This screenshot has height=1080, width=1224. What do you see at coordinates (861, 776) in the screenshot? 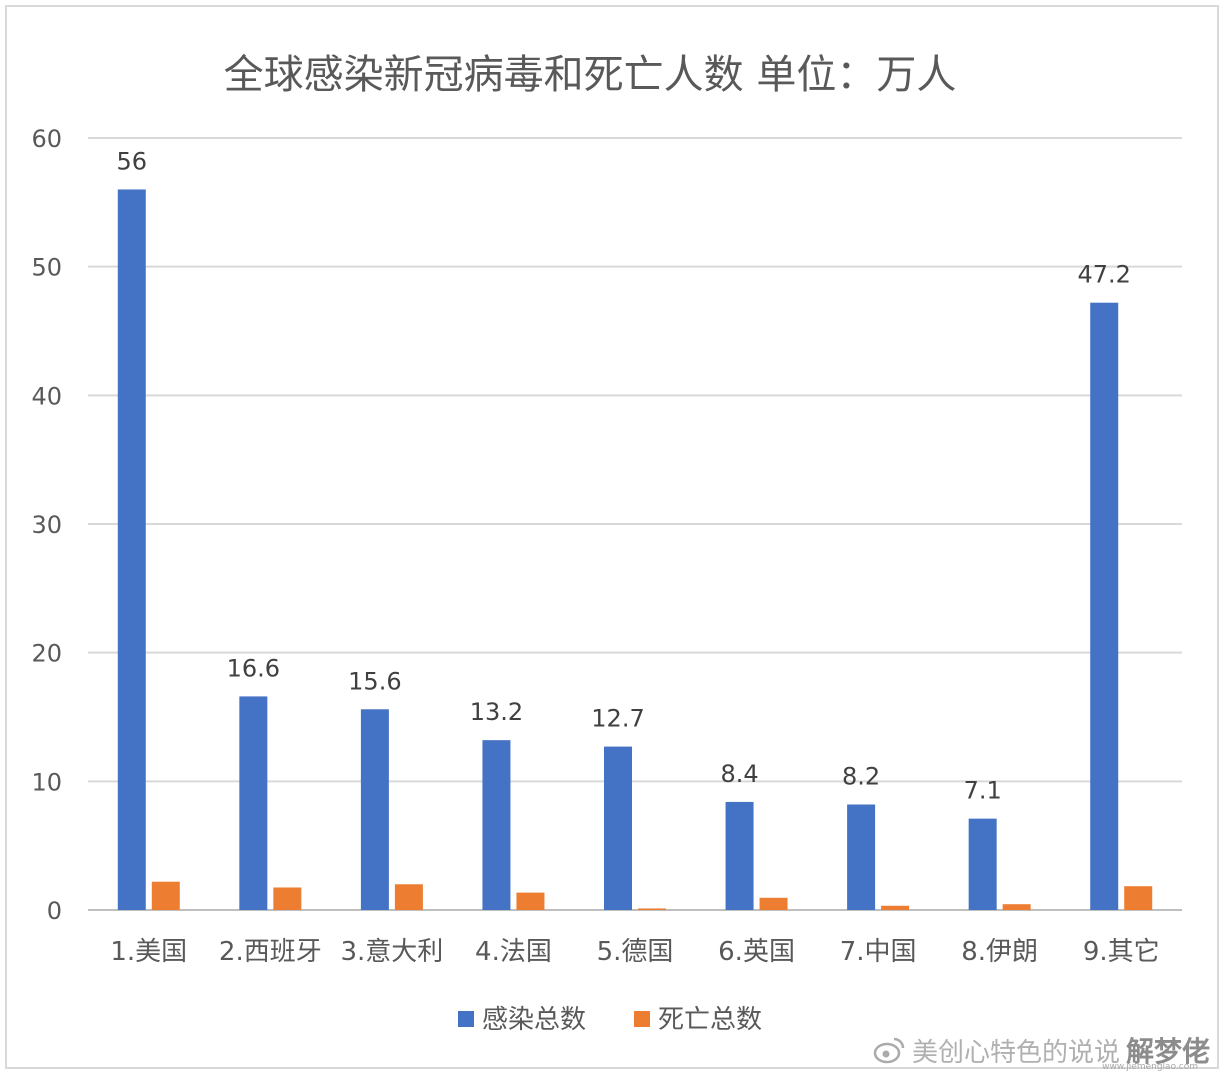
I see `data-label: 8.2` at bounding box center [861, 776].